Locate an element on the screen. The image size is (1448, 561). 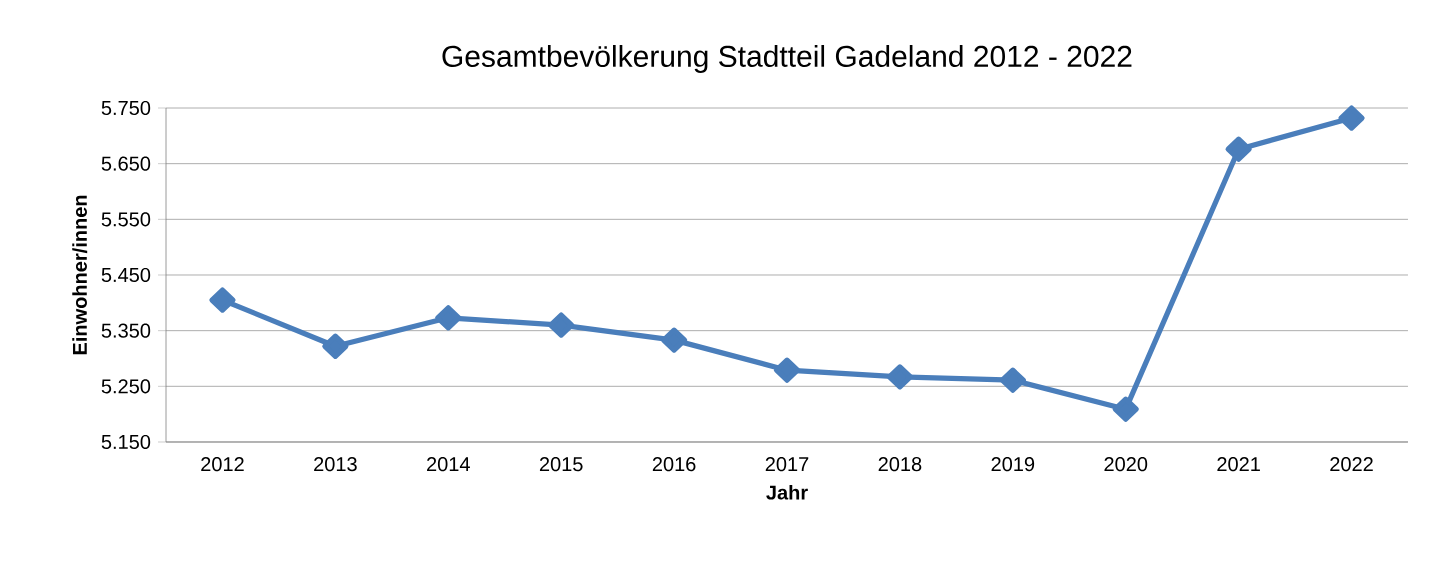
y-tick-label: 5.450 is located at coordinates (126, 275).